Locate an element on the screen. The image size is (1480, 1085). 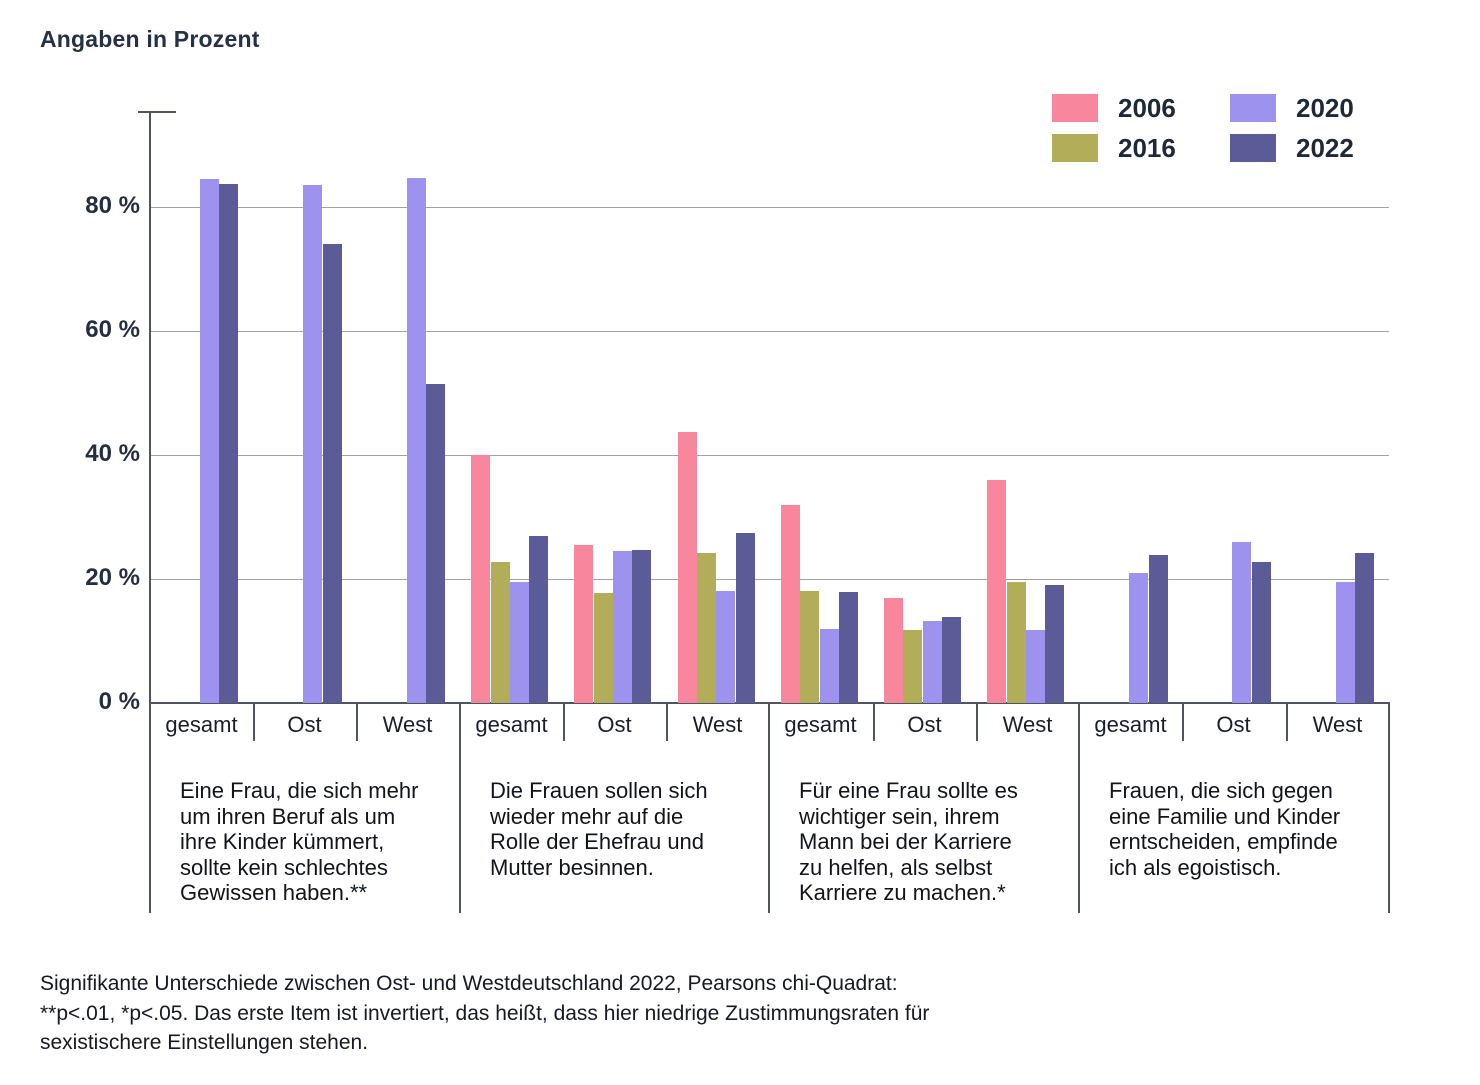
y-tick-label: 20 % is located at coordinates (112, 577).